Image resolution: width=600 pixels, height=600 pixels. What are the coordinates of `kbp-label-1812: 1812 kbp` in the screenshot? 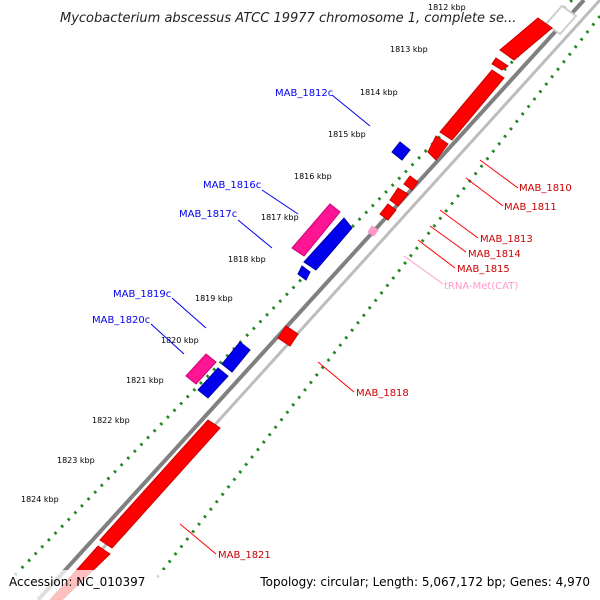 It's located at (447, 7).